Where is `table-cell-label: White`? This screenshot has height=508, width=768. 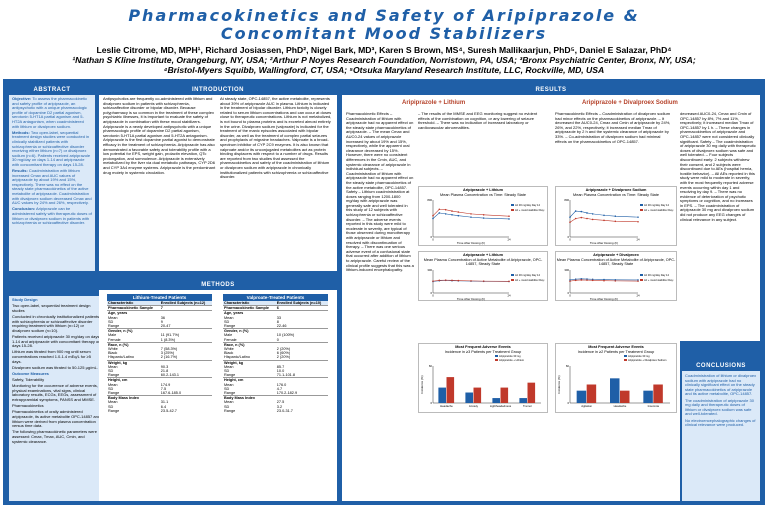
table-cell-label: White is located at coordinates (229, 349).